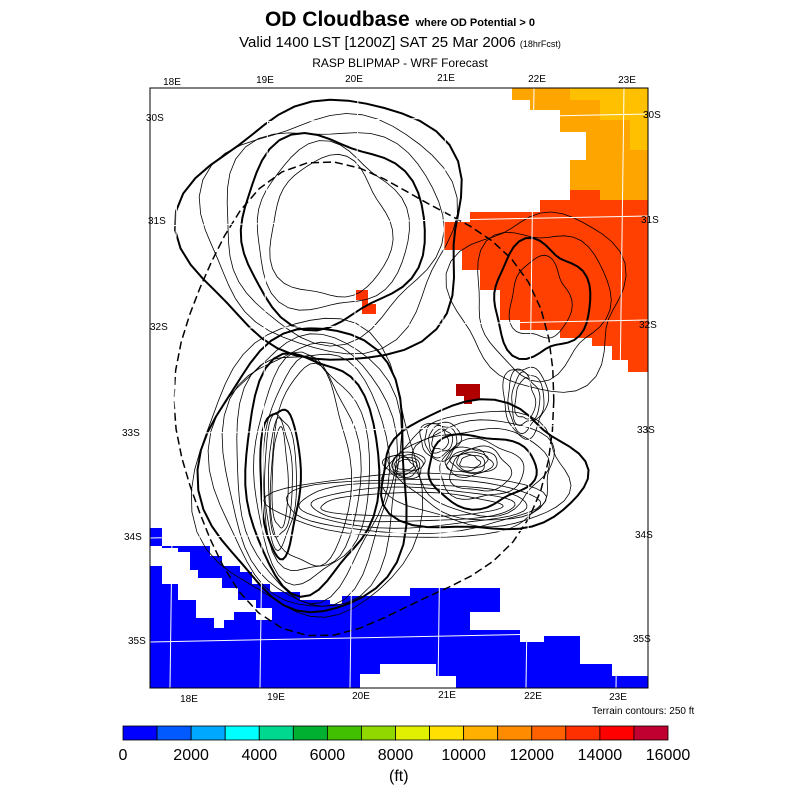  Describe the element at coordinates (189, 699) in the screenshot. I see `bottom-lon-label-18e: 18E` at that location.